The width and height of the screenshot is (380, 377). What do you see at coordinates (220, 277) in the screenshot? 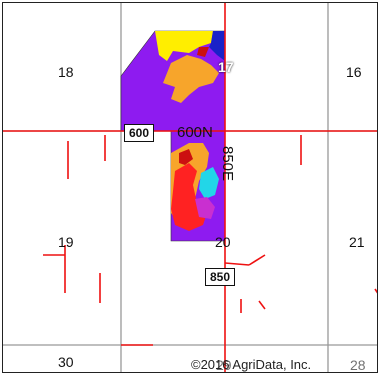
I see `road-shield-850: 850` at bounding box center [220, 277].